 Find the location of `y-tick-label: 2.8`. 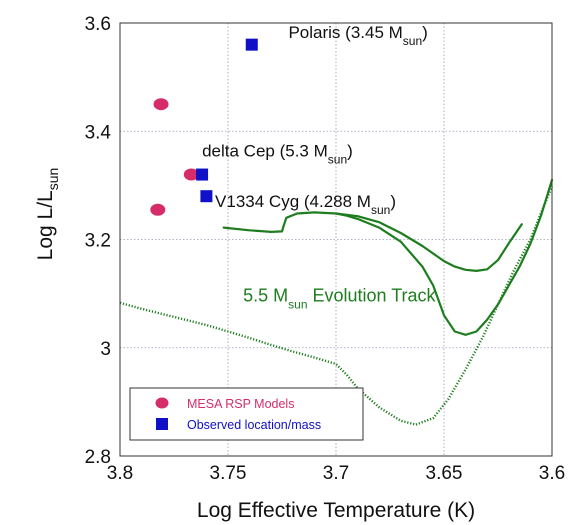

y-tick-label: 2.8 is located at coordinates (98, 457).